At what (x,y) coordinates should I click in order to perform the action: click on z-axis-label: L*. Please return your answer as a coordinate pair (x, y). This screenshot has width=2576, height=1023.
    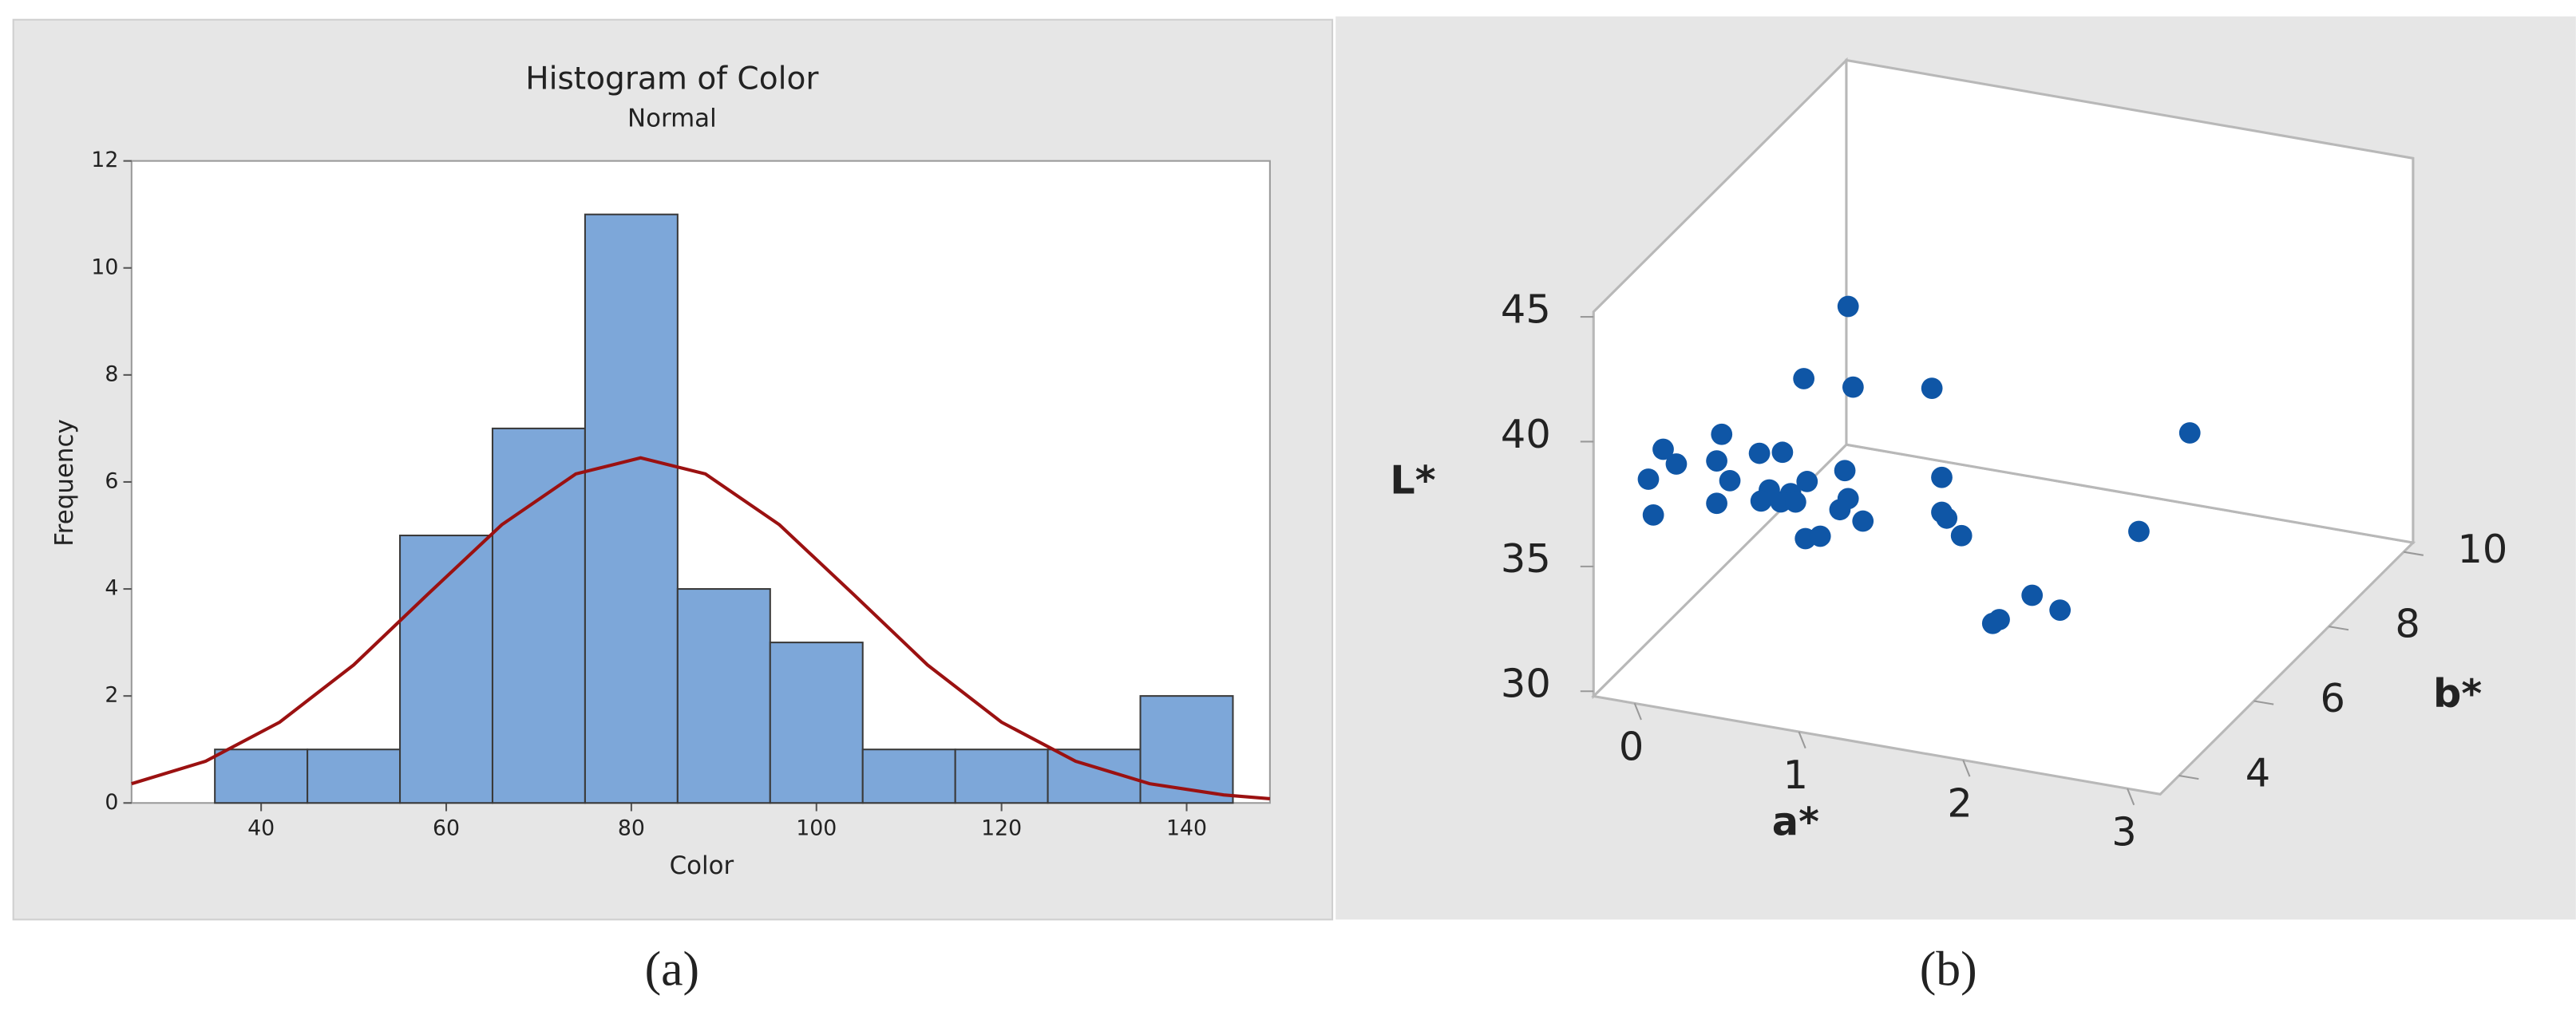
    Looking at the image, I should click on (1413, 479).